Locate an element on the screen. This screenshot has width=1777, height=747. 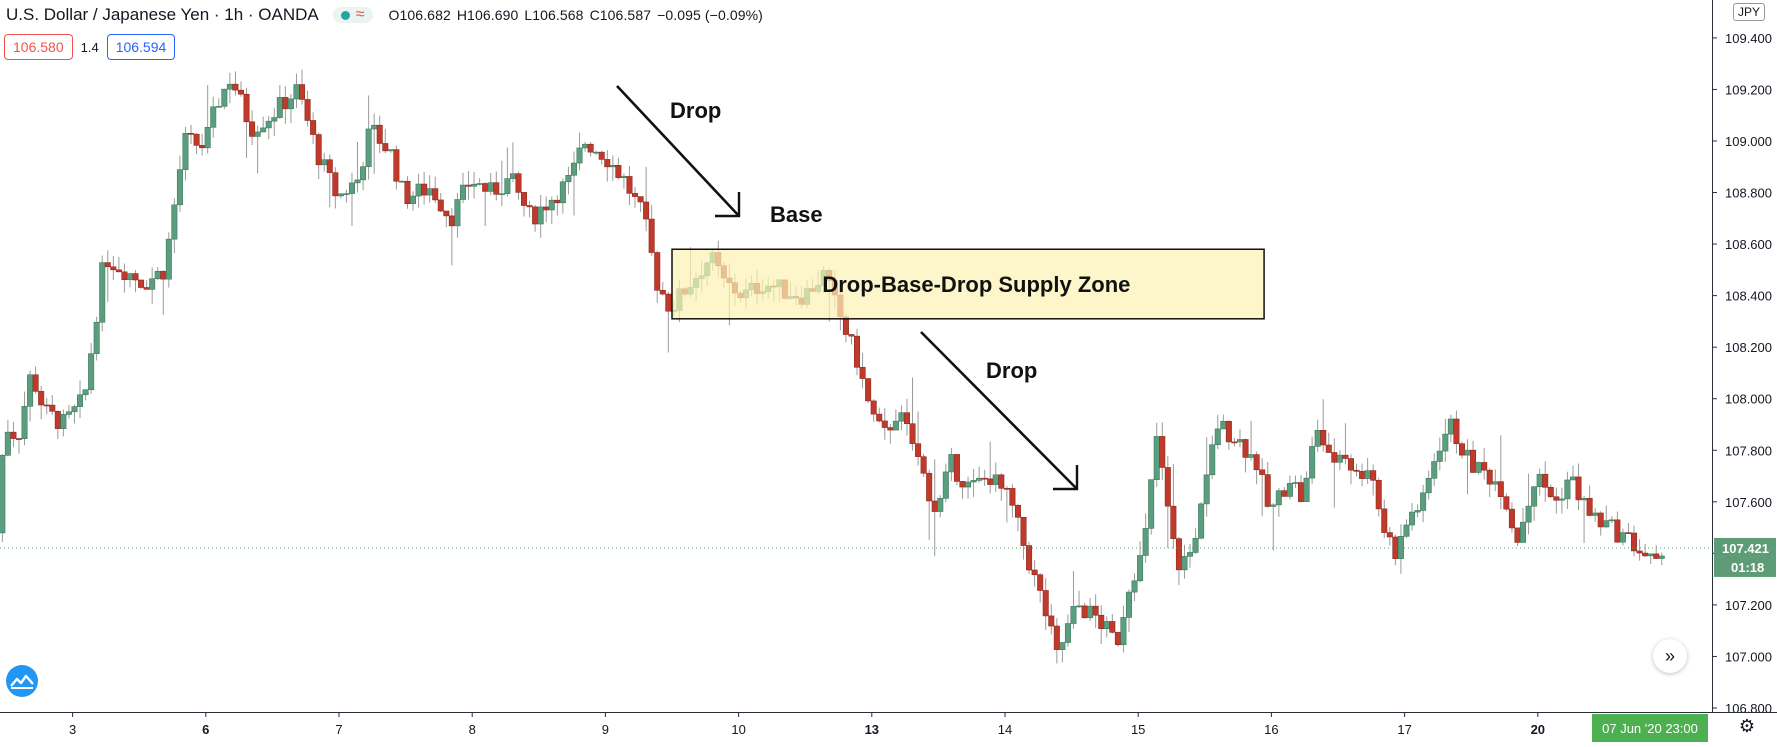
time-axis: 3 6 7 8 9 10 13 14 15 16 17 20 07 Jun '20 23:00 is located at coordinates (888, 727).